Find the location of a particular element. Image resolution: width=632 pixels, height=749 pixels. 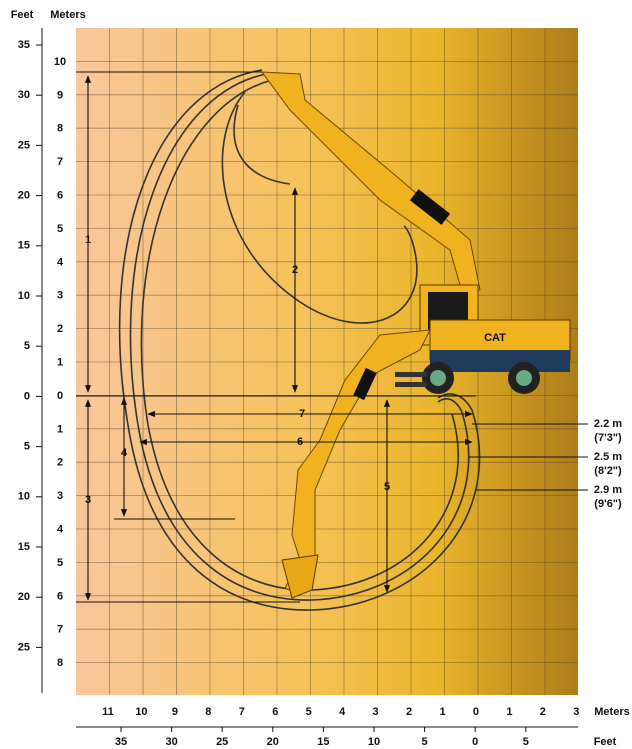

bottom-meters-tick-label: 7 is located at coordinates (242, 712).